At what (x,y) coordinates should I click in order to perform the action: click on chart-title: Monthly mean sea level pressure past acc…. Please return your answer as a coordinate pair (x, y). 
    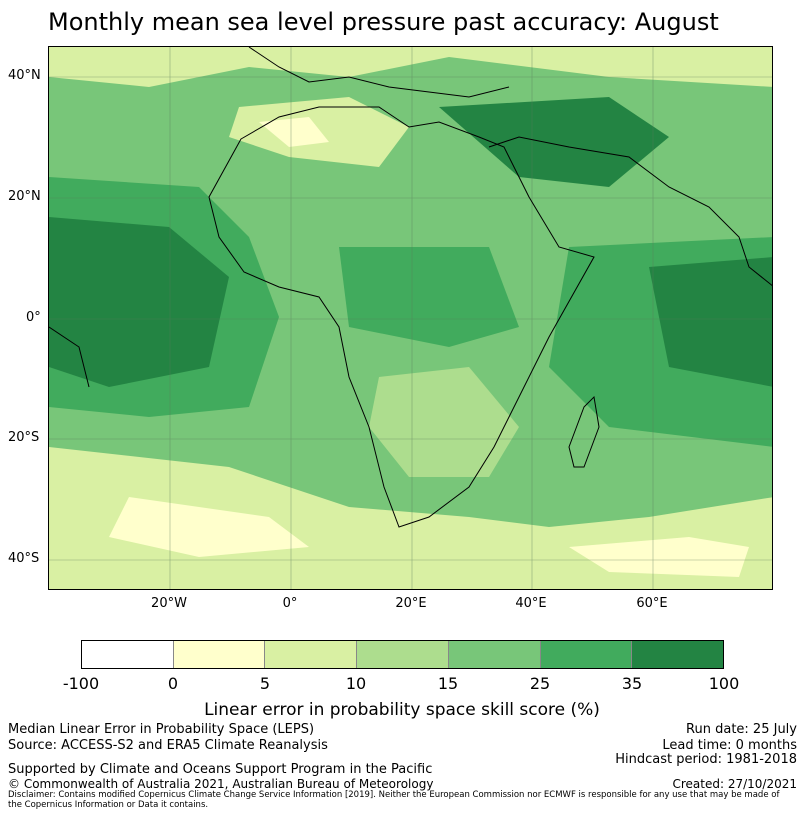
    Looking at the image, I should click on (383, 22).